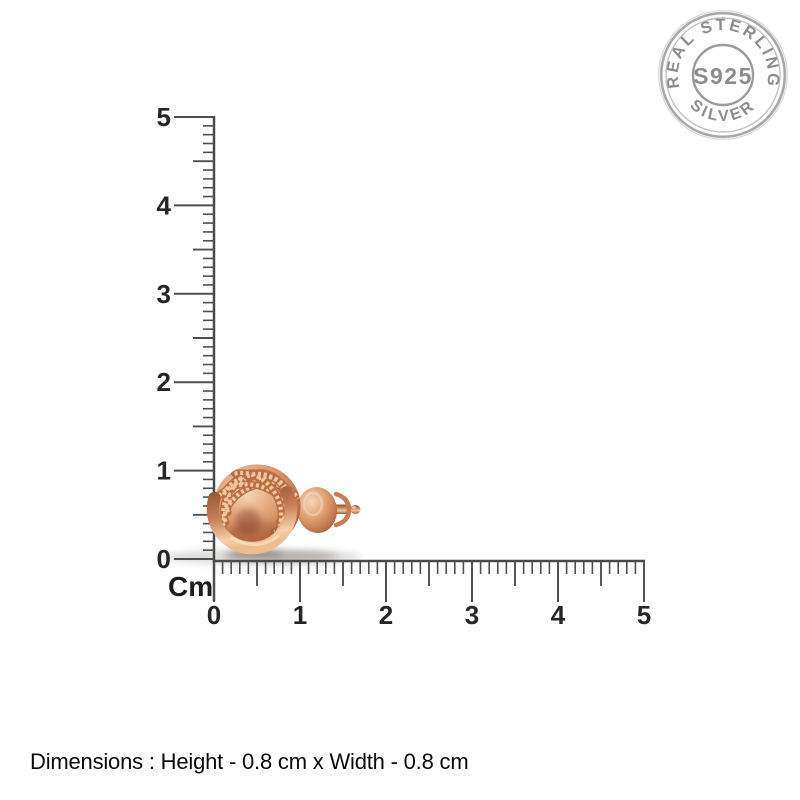 Image resolution: width=800 pixels, height=800 pixels. I want to click on badge-outer-ring, so click(723, 75).